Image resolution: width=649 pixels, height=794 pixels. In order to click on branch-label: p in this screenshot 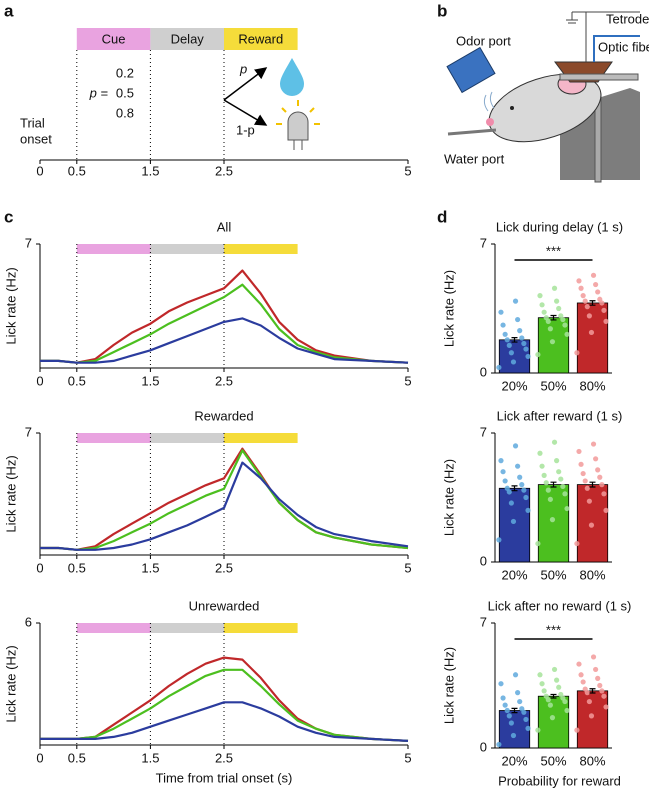, I will do `click(243, 68)`.